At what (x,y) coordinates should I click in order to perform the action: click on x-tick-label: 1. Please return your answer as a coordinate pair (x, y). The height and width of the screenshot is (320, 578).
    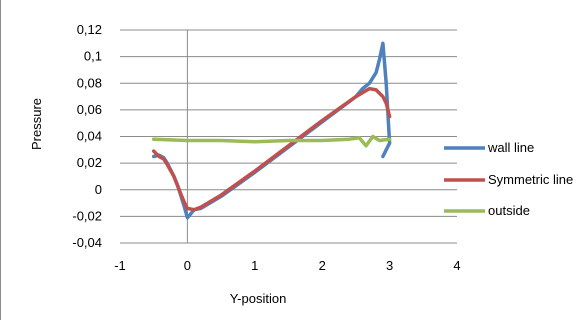
    Looking at the image, I should click on (254, 265).